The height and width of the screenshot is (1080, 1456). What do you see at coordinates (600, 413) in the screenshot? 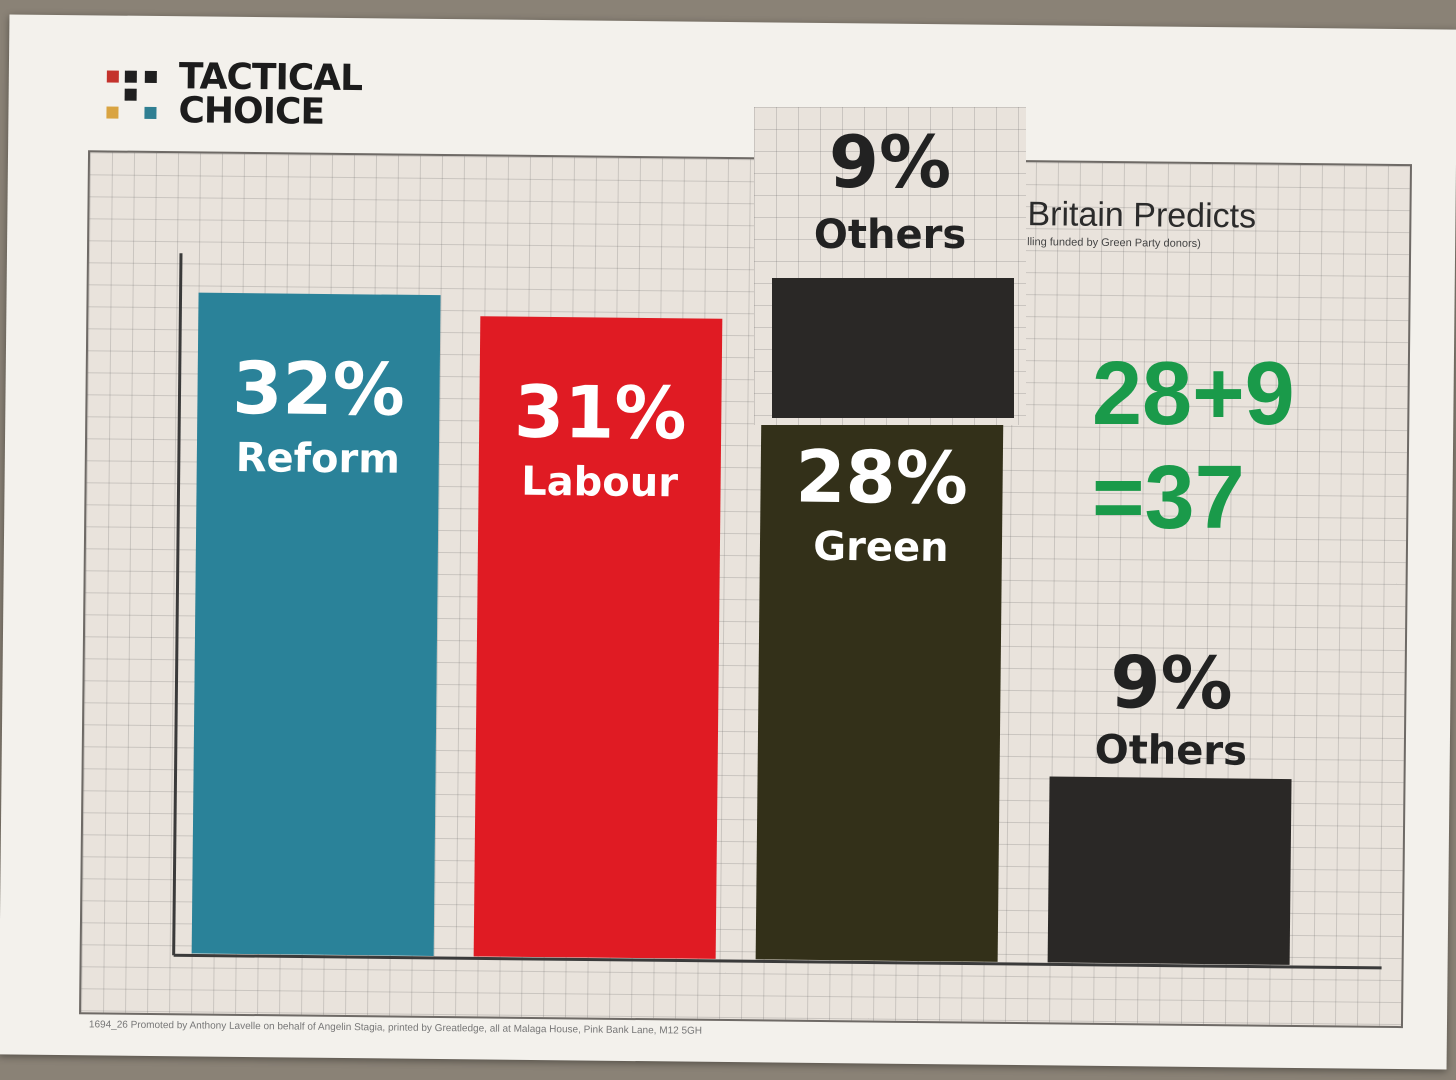
I see `bar-value-label: 31%` at bounding box center [600, 413].